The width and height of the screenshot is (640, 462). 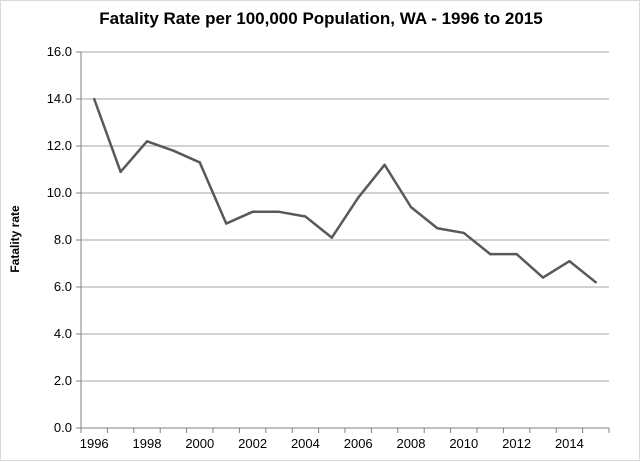 What do you see at coordinates (199, 443) in the screenshot?
I see `x-tick-label: 2000` at bounding box center [199, 443].